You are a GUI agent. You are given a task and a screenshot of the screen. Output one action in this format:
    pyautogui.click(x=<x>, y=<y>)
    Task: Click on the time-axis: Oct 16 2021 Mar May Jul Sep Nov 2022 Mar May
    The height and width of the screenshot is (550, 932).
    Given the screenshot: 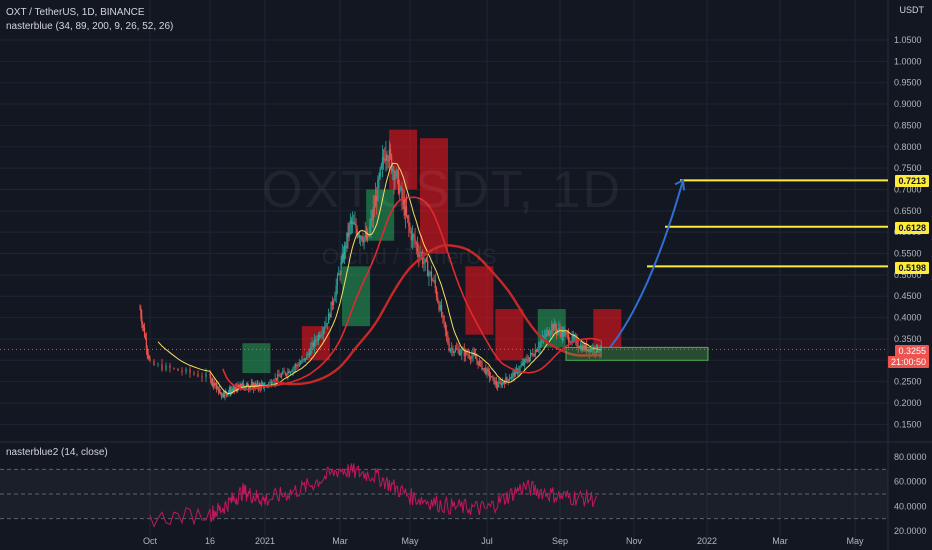 What is the action you would take?
    pyautogui.click(x=503, y=541)
    